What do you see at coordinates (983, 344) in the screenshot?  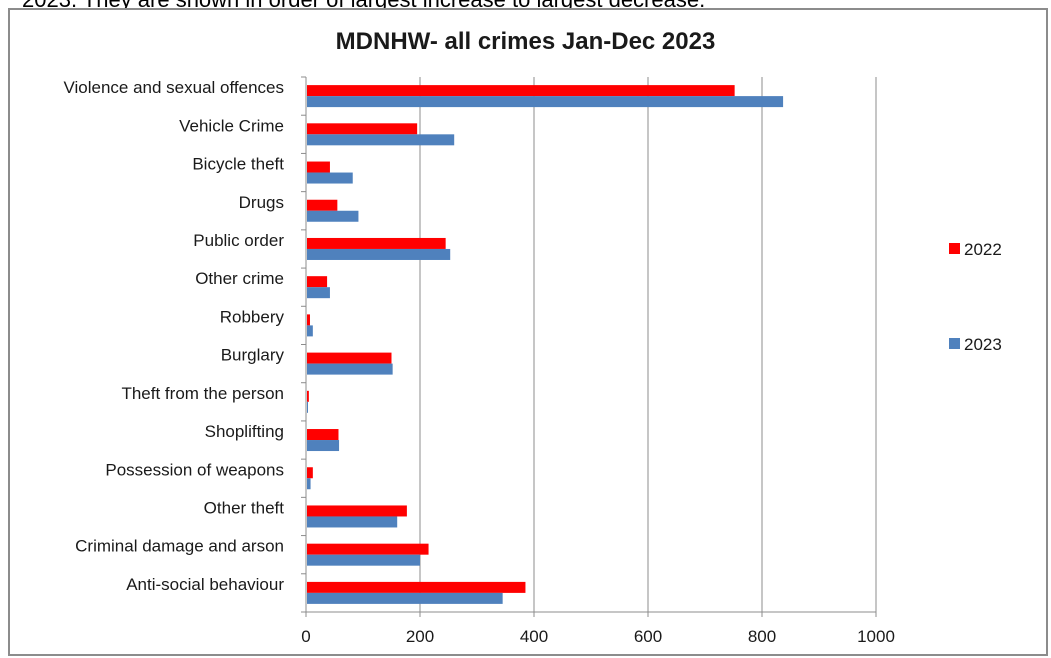 I see `legend-label-2023: 2023` at bounding box center [983, 344].